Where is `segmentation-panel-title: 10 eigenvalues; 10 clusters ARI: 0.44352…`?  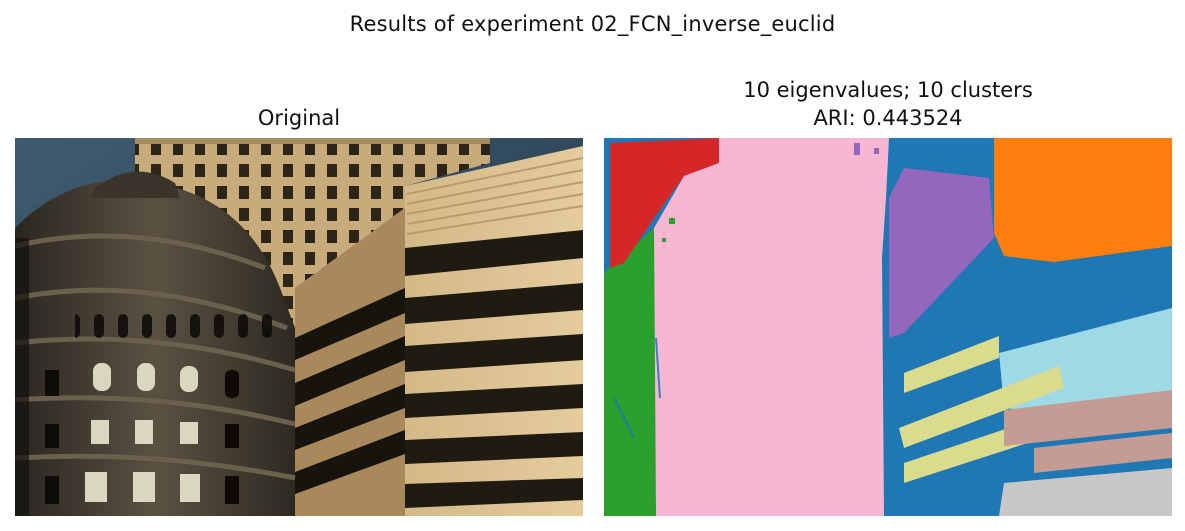 segmentation-panel-title: 10 eigenvalues; 10 clusters ARI: 0.44352… is located at coordinates (888, 104).